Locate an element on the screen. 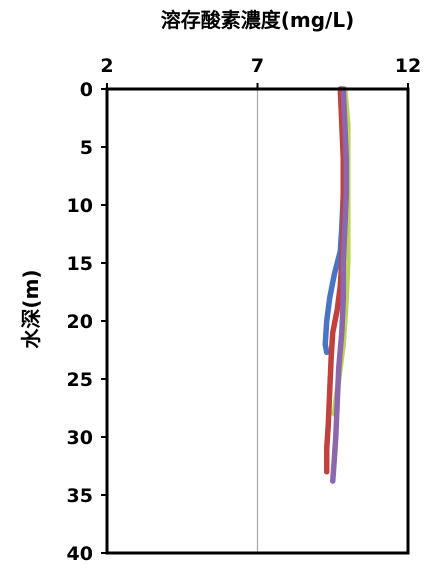  y-tick-label: 35 is located at coordinates (80, 496).